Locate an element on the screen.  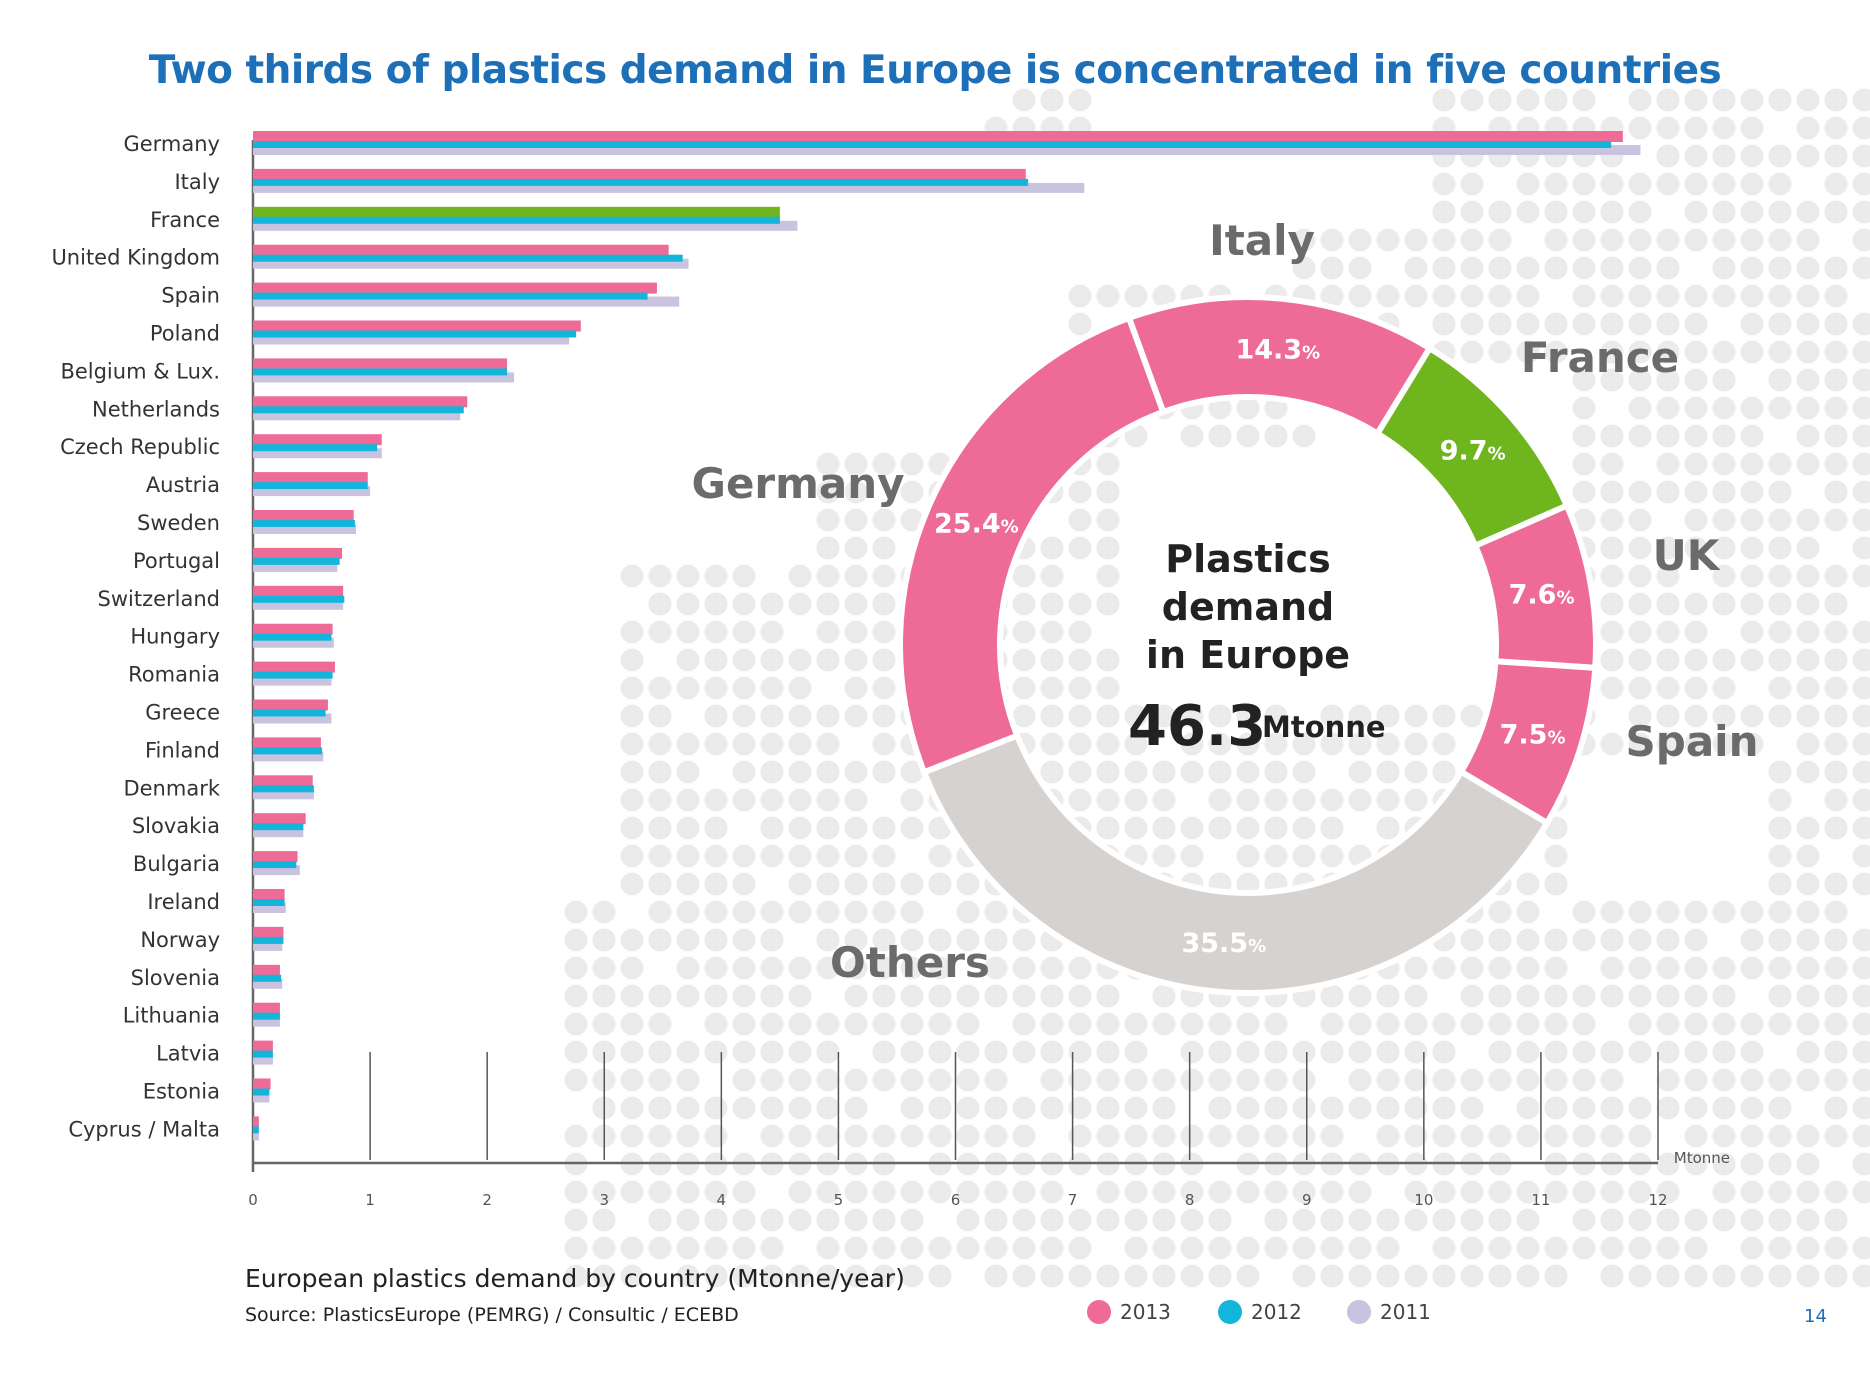
slice-label-italy: Italy is located at coordinates (1262, 240).